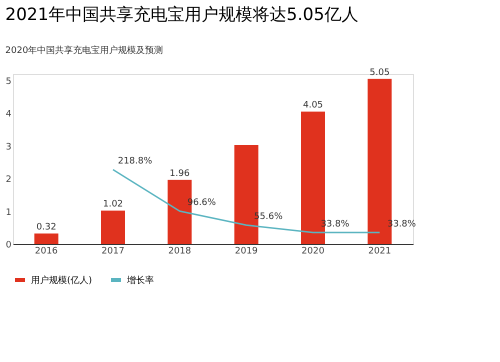  Describe the element at coordinates (380, 251) in the screenshot. I see `x-tick-label: 2021` at that location.